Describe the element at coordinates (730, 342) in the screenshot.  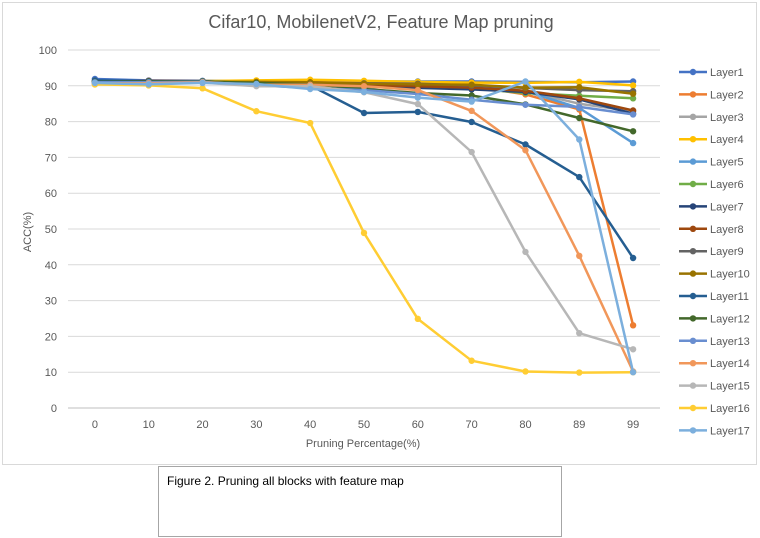
I see `legend-label: Layer13` at that location.